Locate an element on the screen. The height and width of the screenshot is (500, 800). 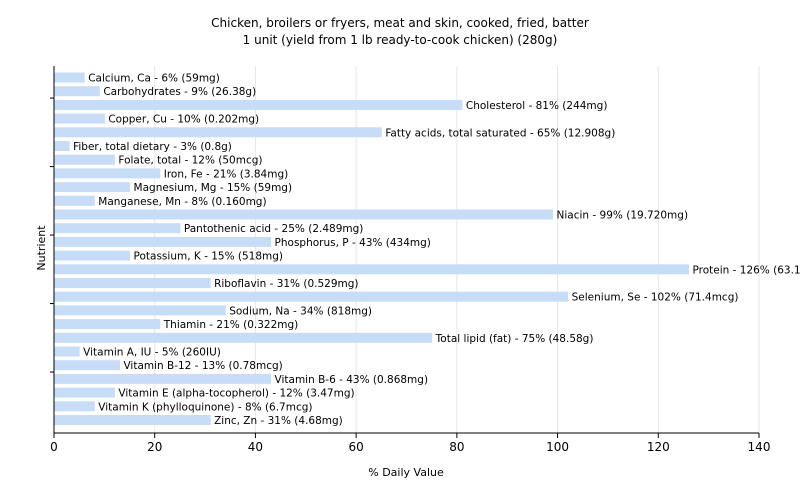
bar-label: Cholesterol - 81% (244mg) is located at coordinates (537, 106).